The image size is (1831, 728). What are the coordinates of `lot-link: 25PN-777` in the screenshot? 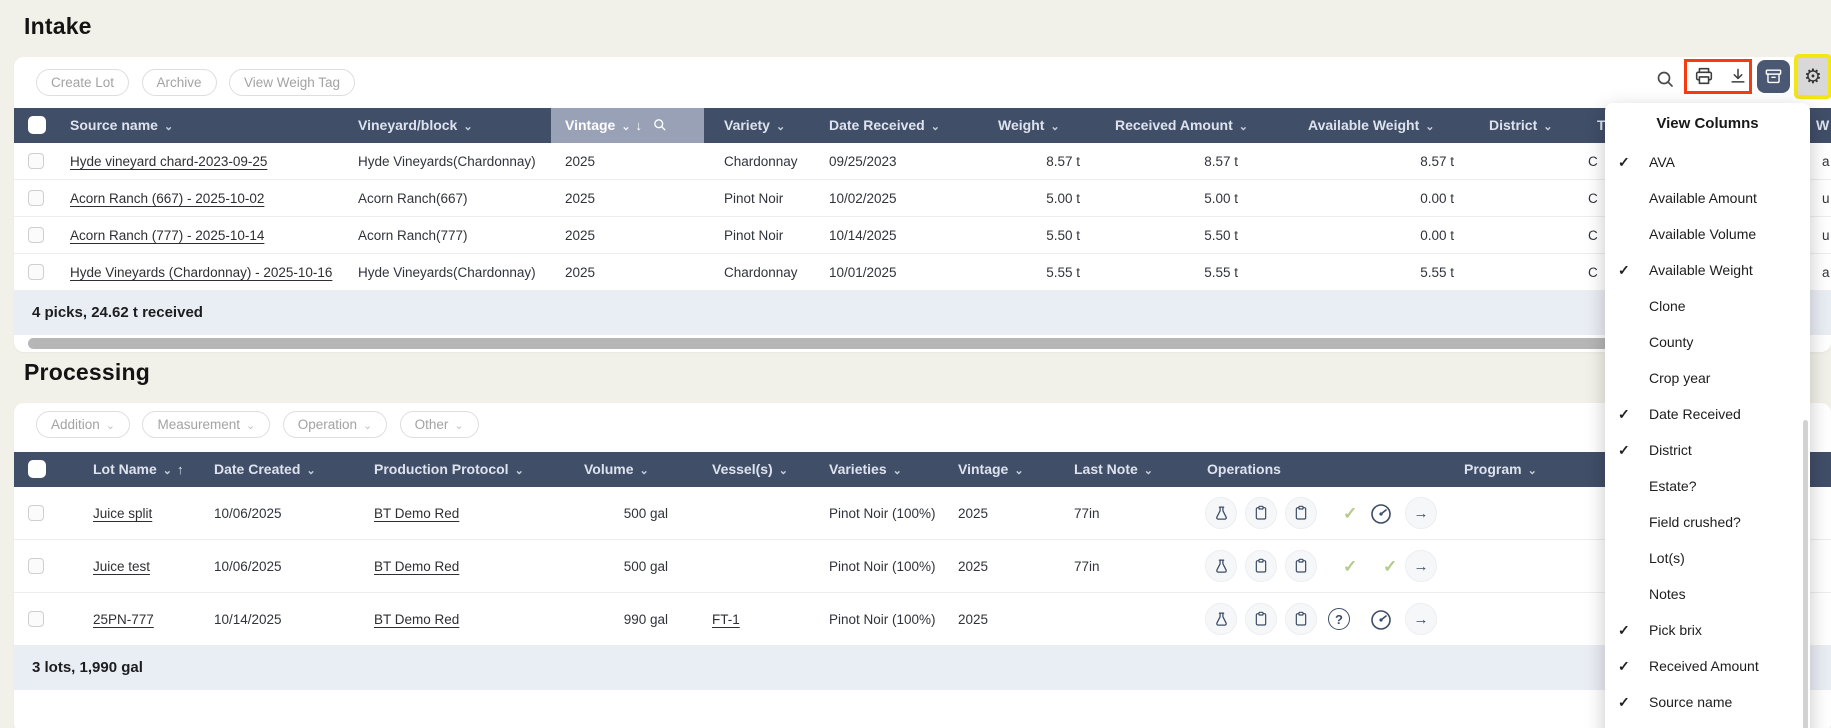 It's located at (123, 619).